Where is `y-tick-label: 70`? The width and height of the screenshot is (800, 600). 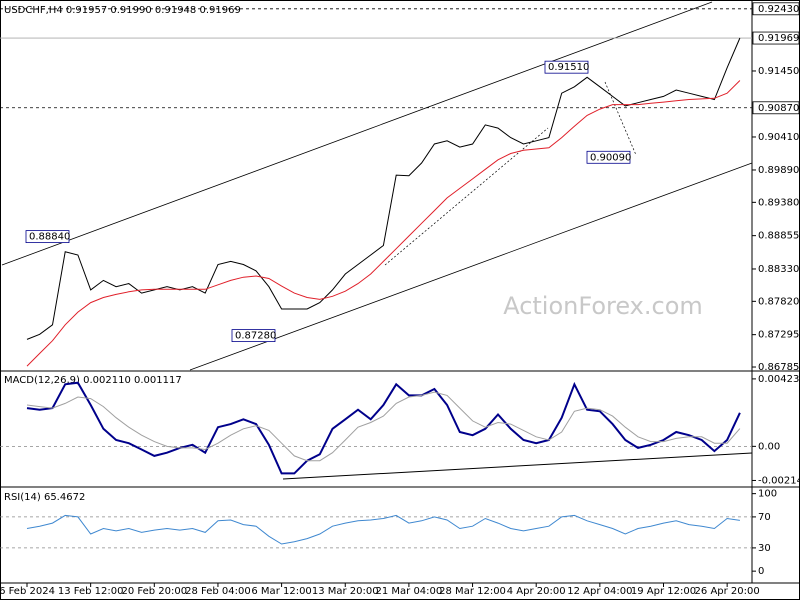
y-tick-label: 70 is located at coordinates (764, 517).